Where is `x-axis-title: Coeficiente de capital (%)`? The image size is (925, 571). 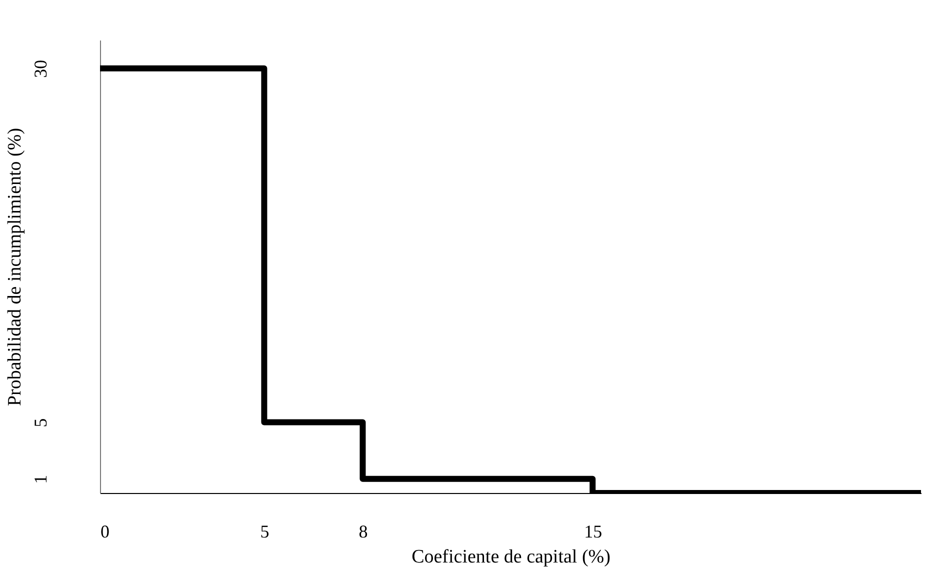
x-axis-title: Coeficiente de capital (%) is located at coordinates (511, 557).